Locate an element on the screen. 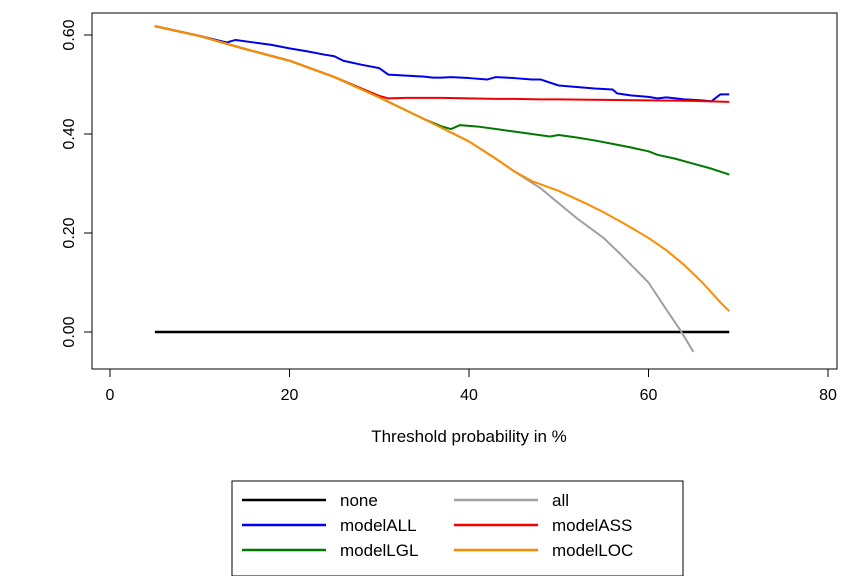 Image resolution: width=846 pixels, height=576 pixels. series-line-modelASS is located at coordinates (442, 64).